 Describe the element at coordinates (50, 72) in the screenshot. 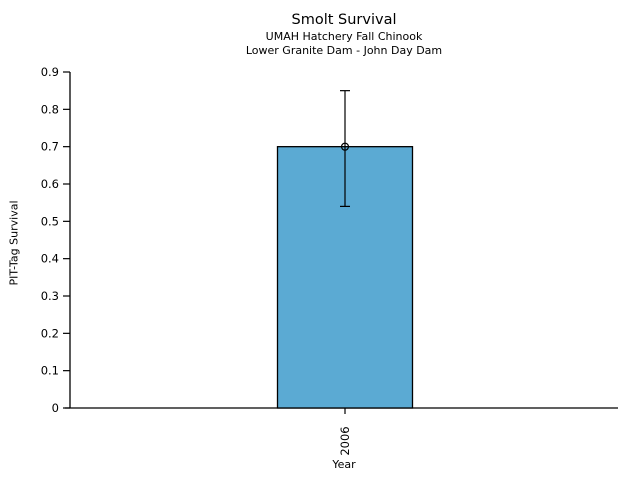

I see `y-tick-label: 0.9` at that location.